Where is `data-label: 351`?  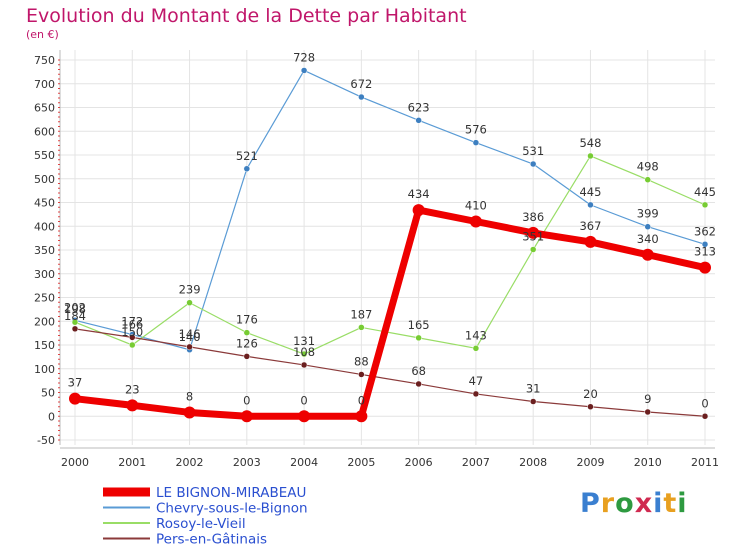 data-label: 351 is located at coordinates (533, 237).